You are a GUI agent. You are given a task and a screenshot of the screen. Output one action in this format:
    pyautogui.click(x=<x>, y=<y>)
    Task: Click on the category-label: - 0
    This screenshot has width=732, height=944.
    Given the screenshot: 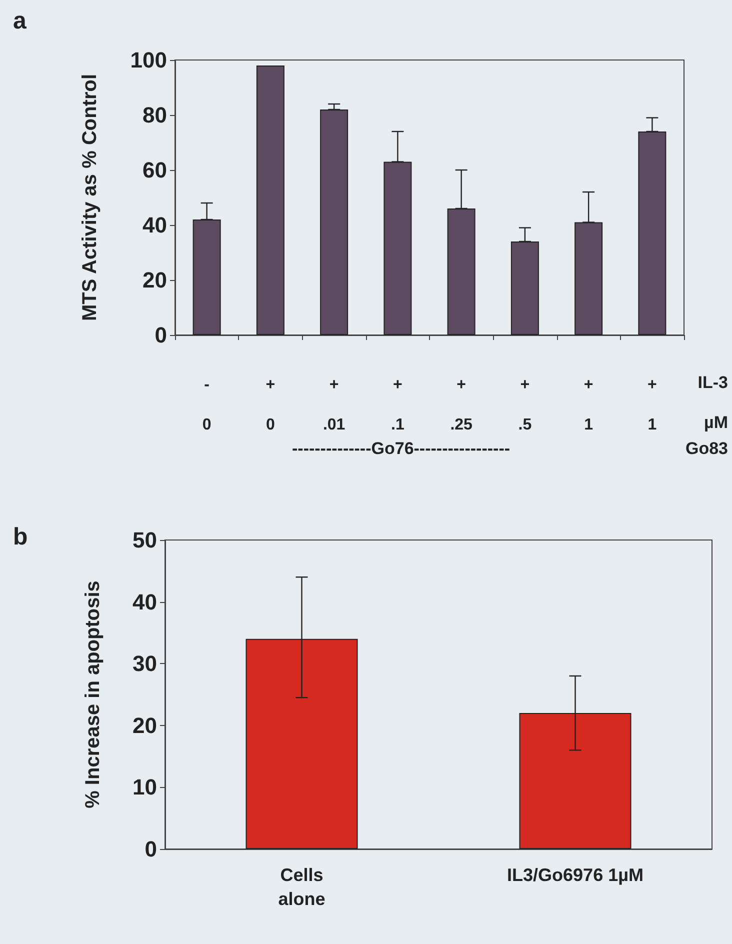 What is the action you would take?
    pyautogui.click(x=207, y=405)
    